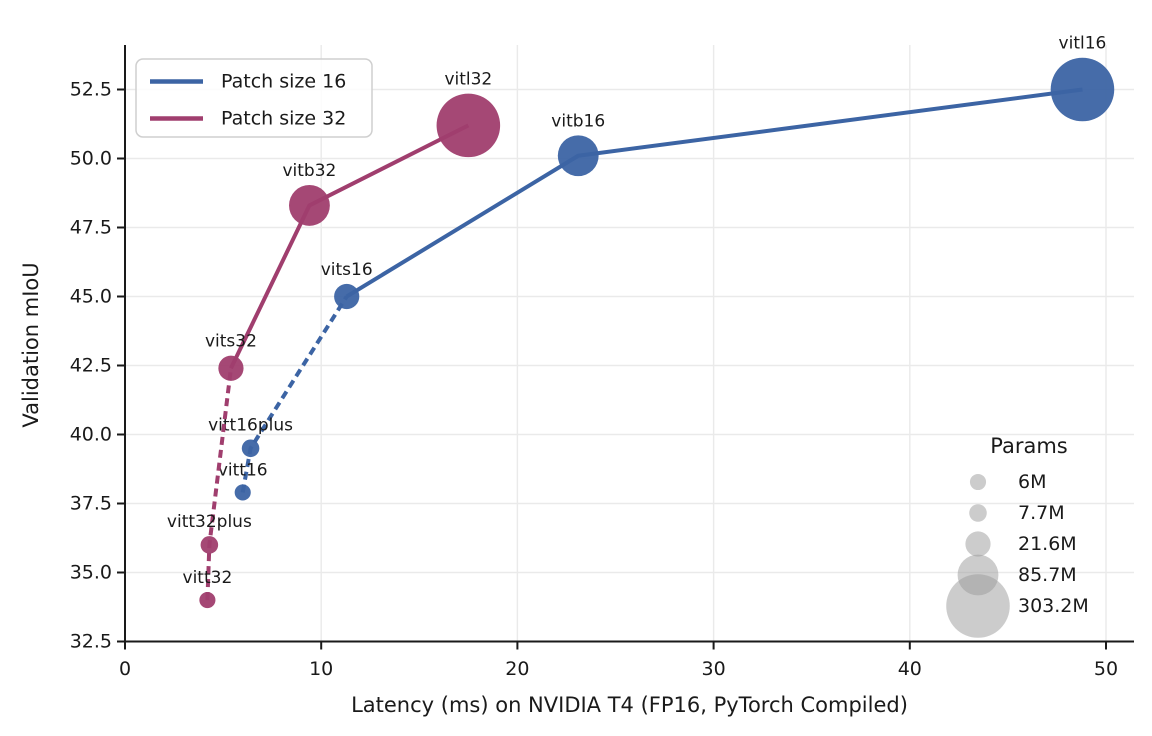 The height and width of the screenshot is (736, 1152). What do you see at coordinates (283, 119) in the screenshot?
I see `legend-label-2: Patch size 32` at bounding box center [283, 119].